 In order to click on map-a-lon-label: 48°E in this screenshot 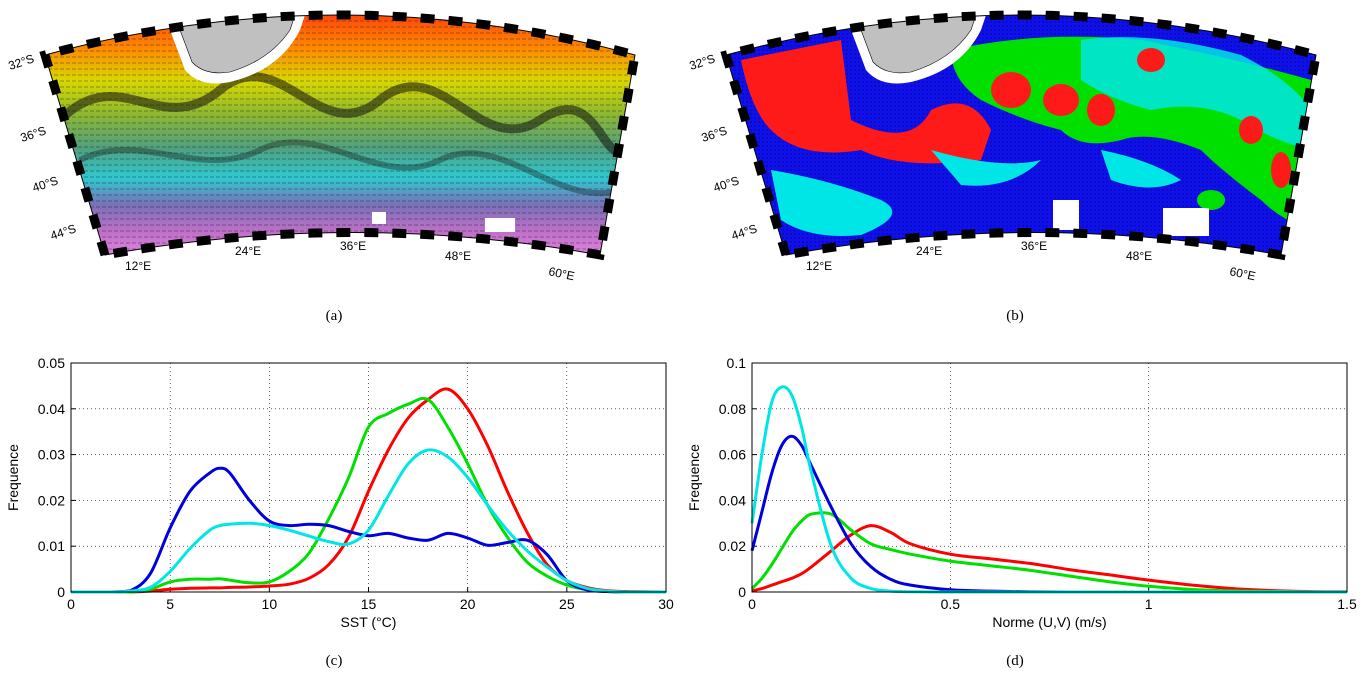, I will do `click(458, 256)`.